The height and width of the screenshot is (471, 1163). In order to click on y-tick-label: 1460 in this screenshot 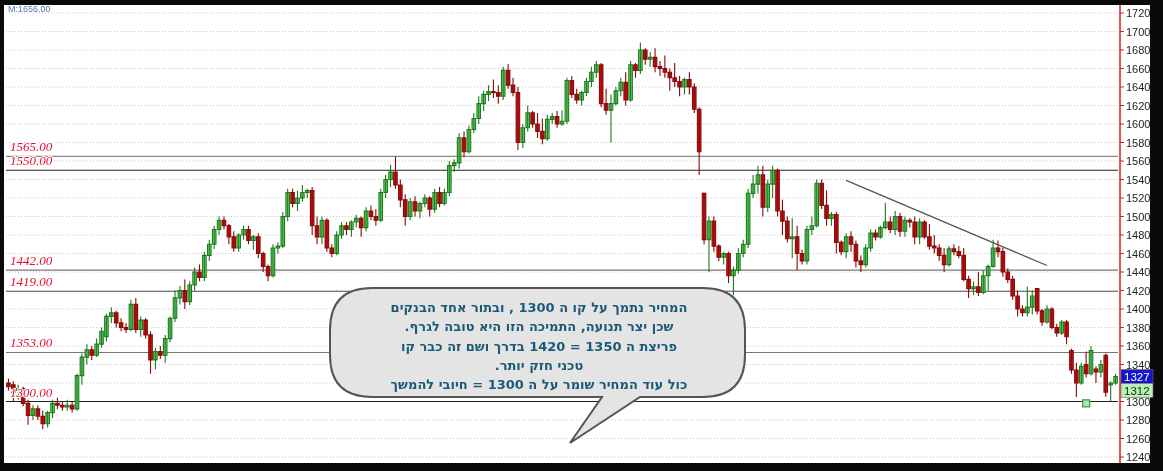, I will do `click(1138, 253)`.